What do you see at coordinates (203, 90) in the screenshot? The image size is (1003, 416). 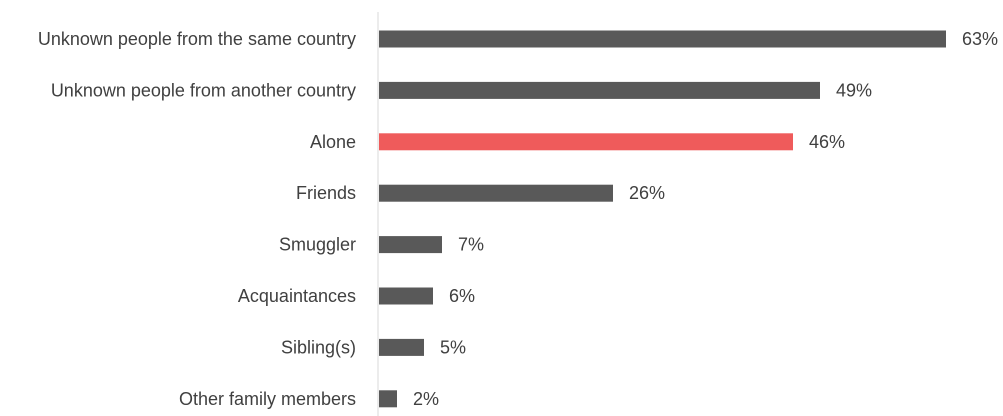 I see `category-label-2: Unknown people from another country` at bounding box center [203, 90].